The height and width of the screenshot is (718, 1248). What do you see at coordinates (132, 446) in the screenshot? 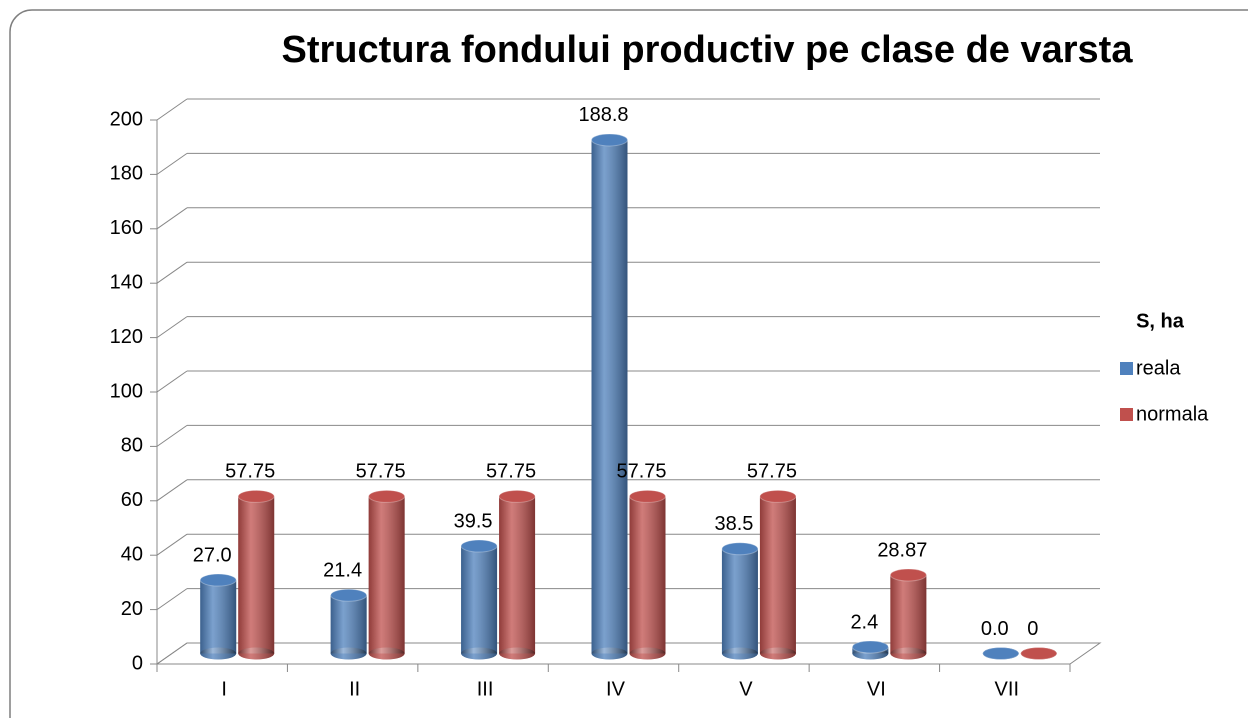
I see `y-tick-label: 80` at bounding box center [132, 446].